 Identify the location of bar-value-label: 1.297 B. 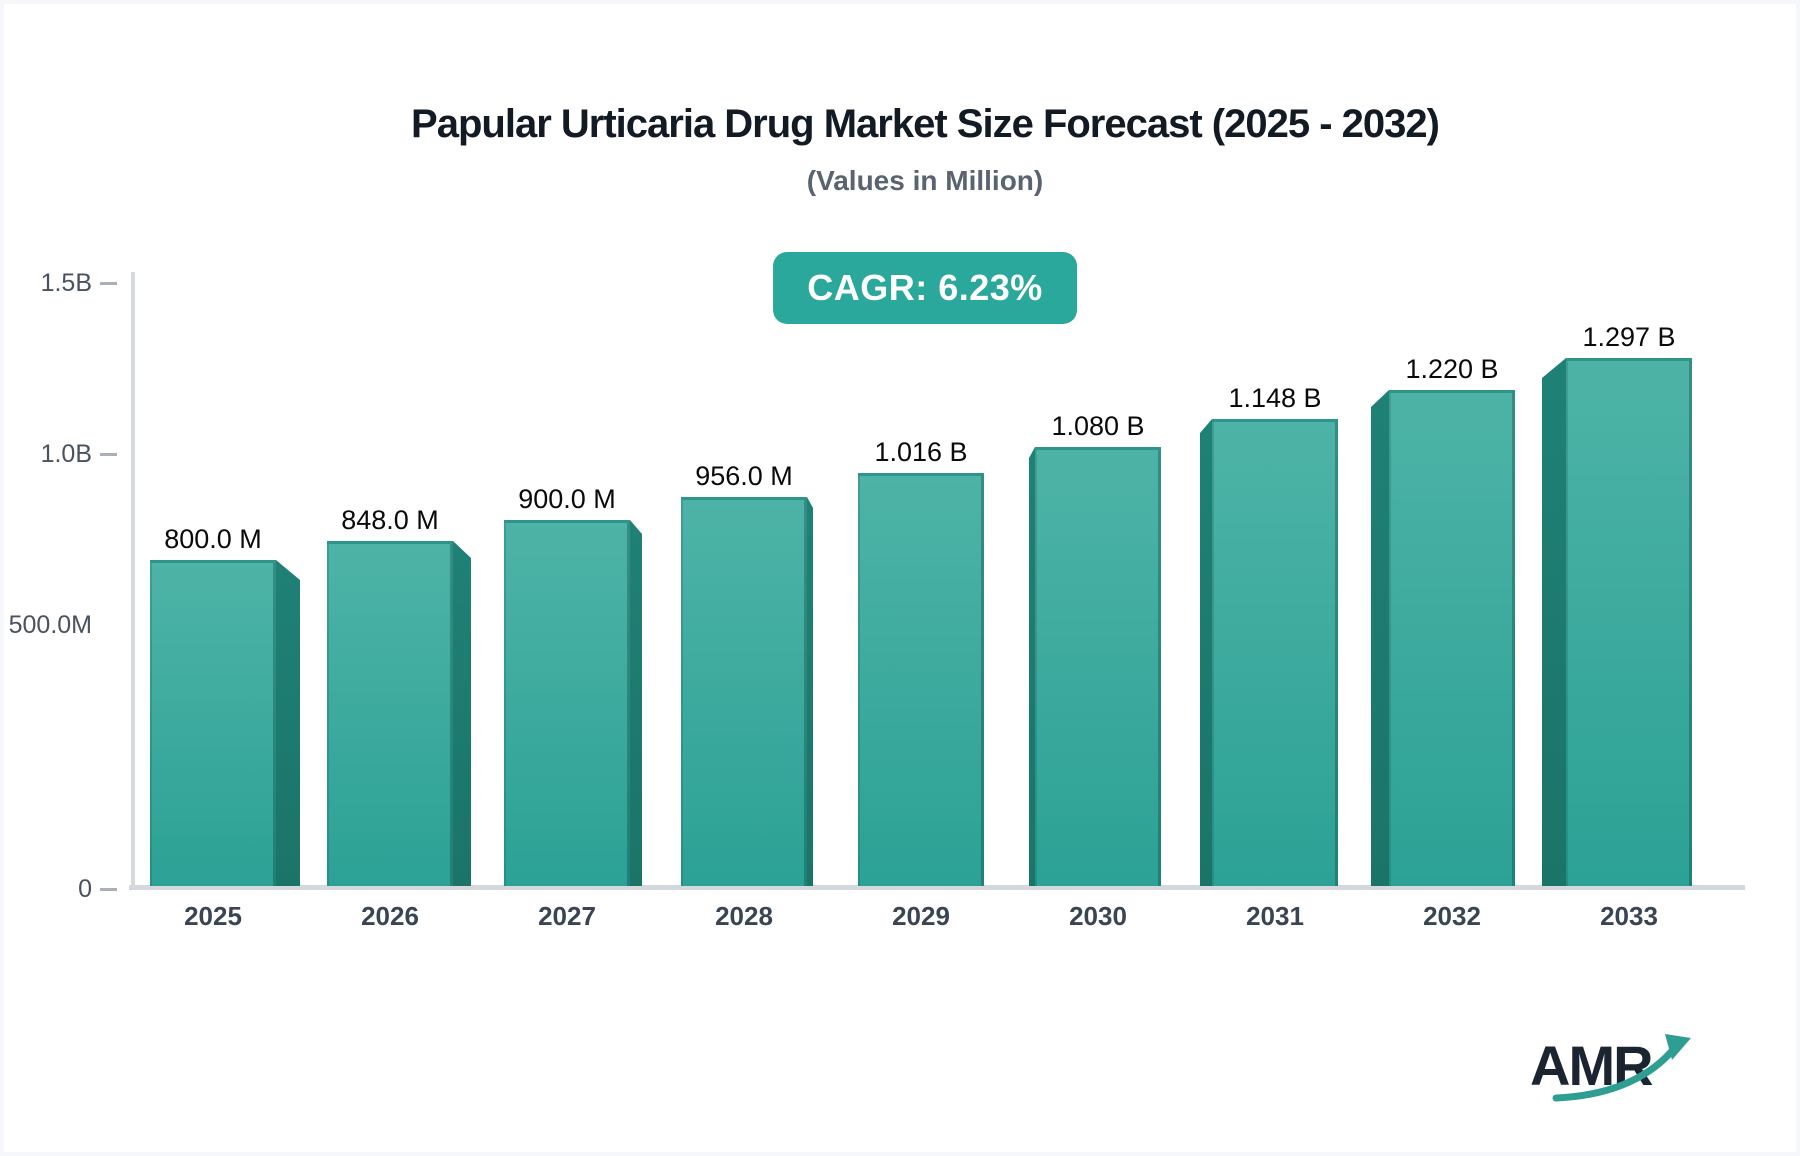
(1629, 337).